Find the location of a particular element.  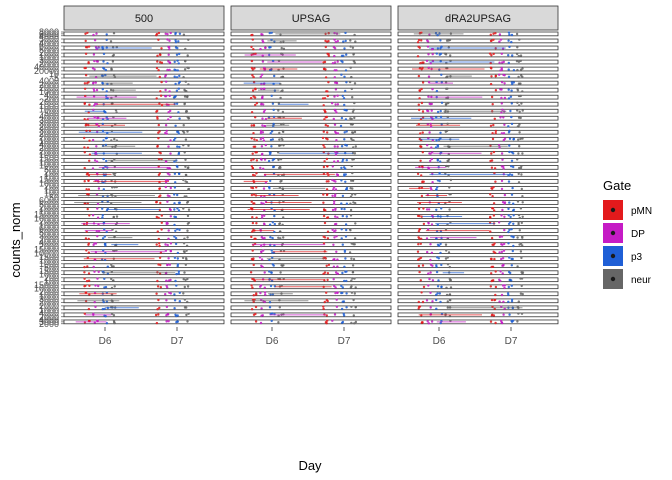

y-axis-title: counts_norm is located at coordinates (15, 239).